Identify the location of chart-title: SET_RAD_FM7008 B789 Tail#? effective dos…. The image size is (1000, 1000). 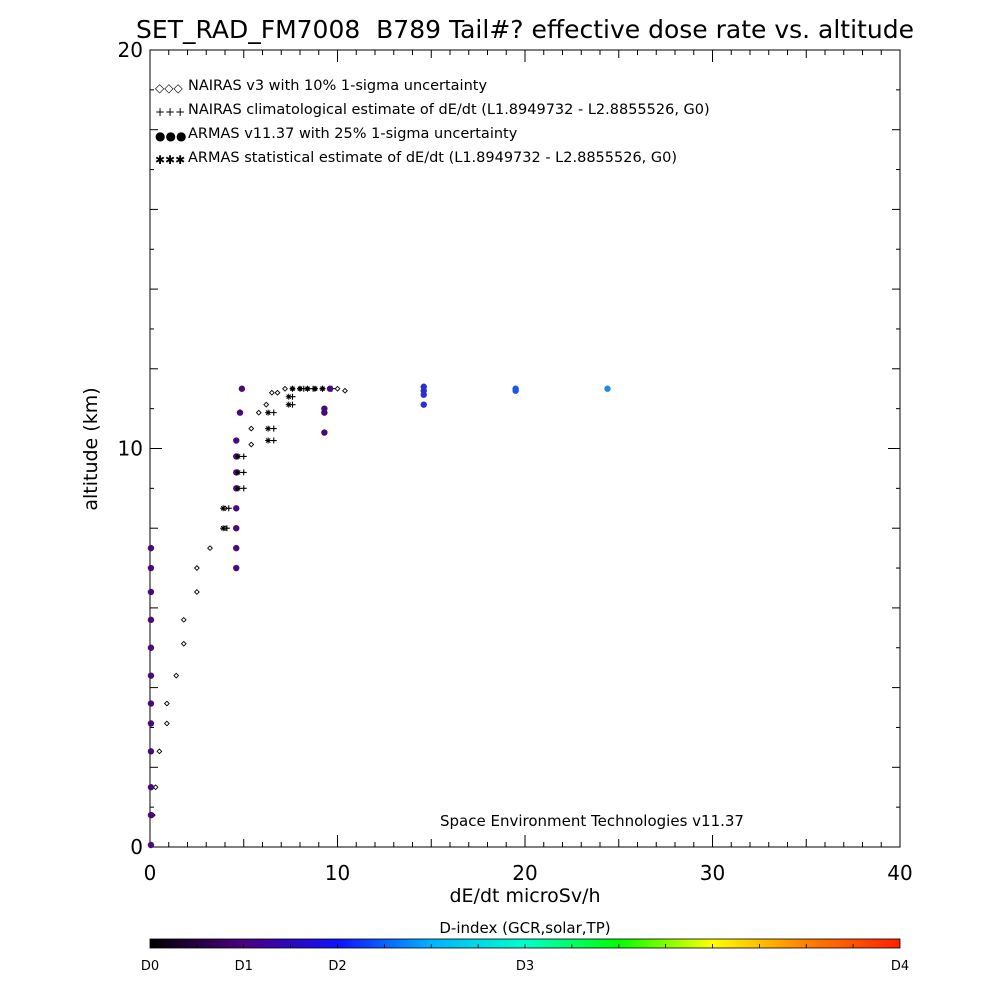
(525, 29).